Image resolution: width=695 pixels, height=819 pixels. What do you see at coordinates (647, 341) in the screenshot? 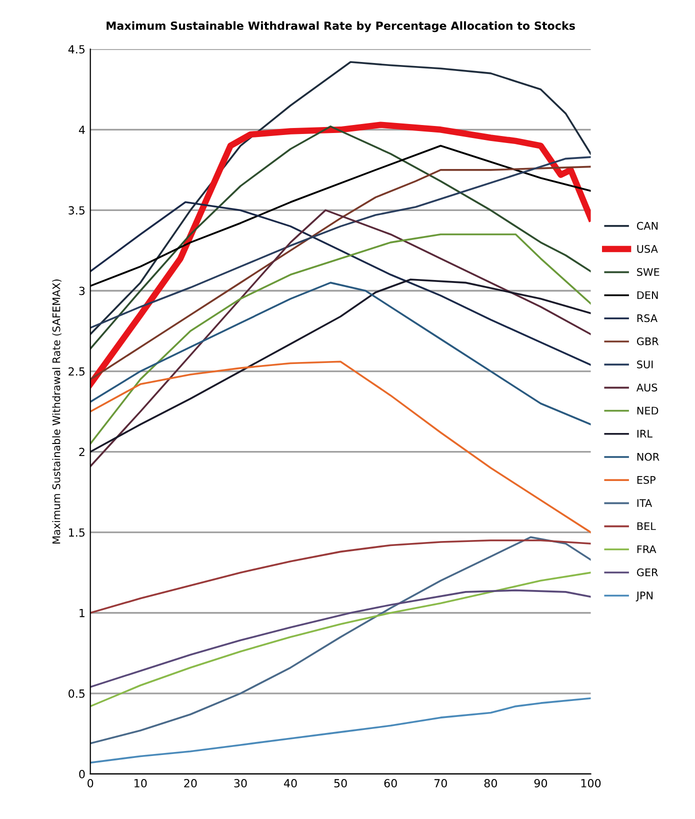
I see `legend-label: GBR` at bounding box center [647, 341].